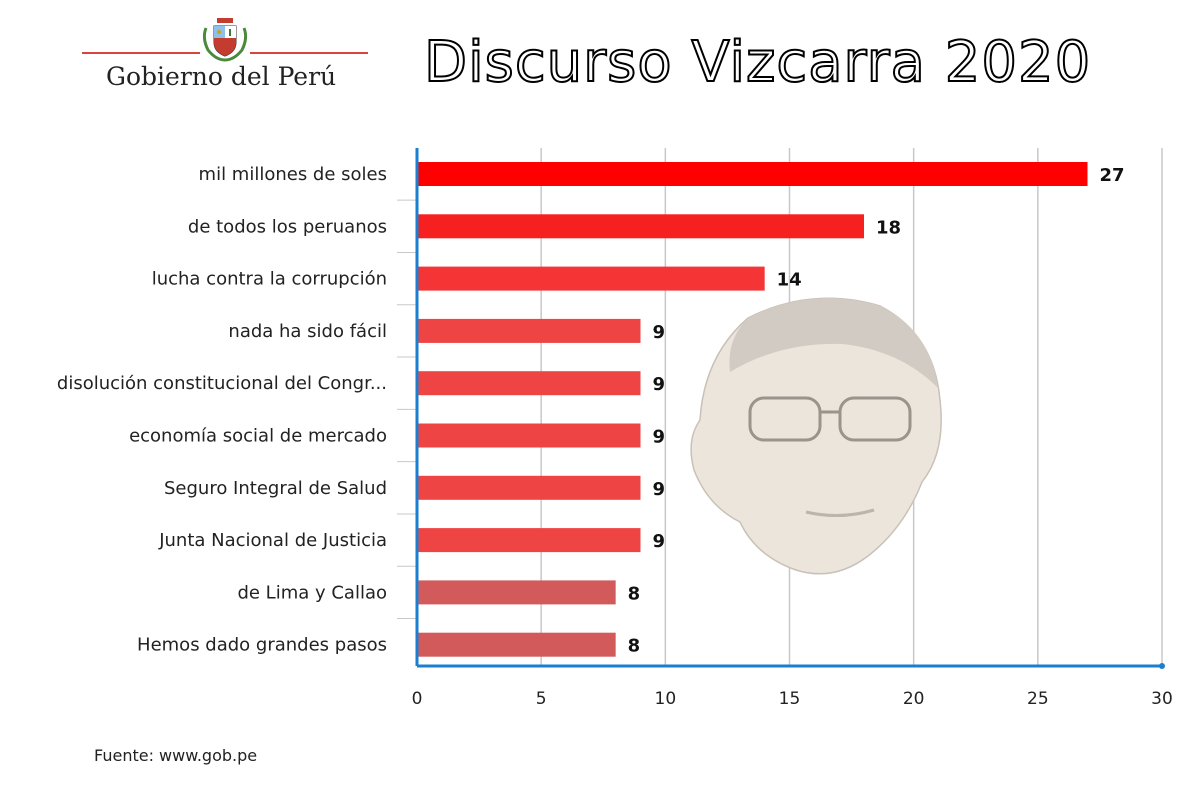 The width and height of the screenshot is (1200, 800). What do you see at coordinates (176, 755) in the screenshot?
I see `source-note: Fuente: www.gob.pe` at bounding box center [176, 755].